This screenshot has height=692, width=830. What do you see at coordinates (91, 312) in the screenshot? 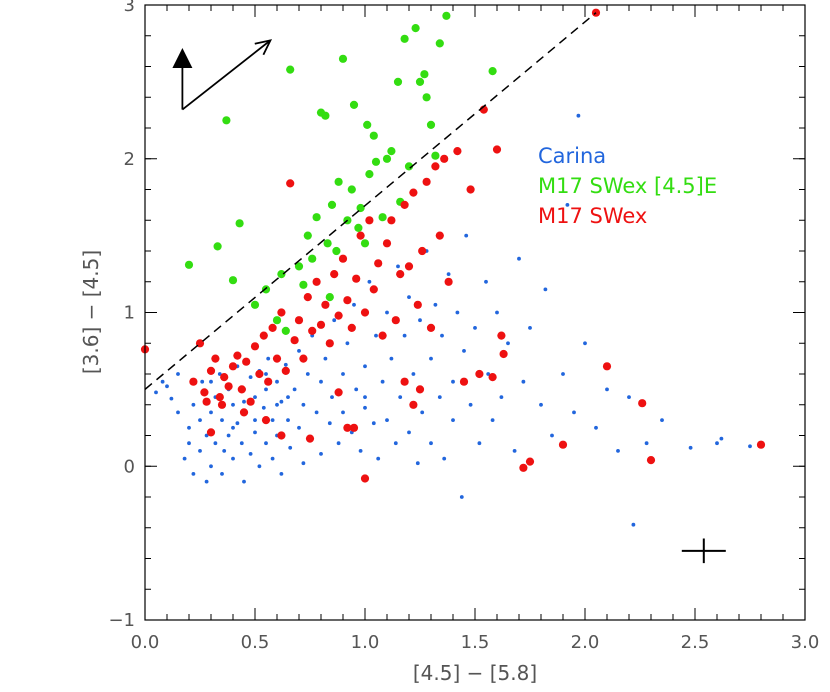
I see `y-axis-title: [3.6] − [4.5]` at bounding box center [91, 312].